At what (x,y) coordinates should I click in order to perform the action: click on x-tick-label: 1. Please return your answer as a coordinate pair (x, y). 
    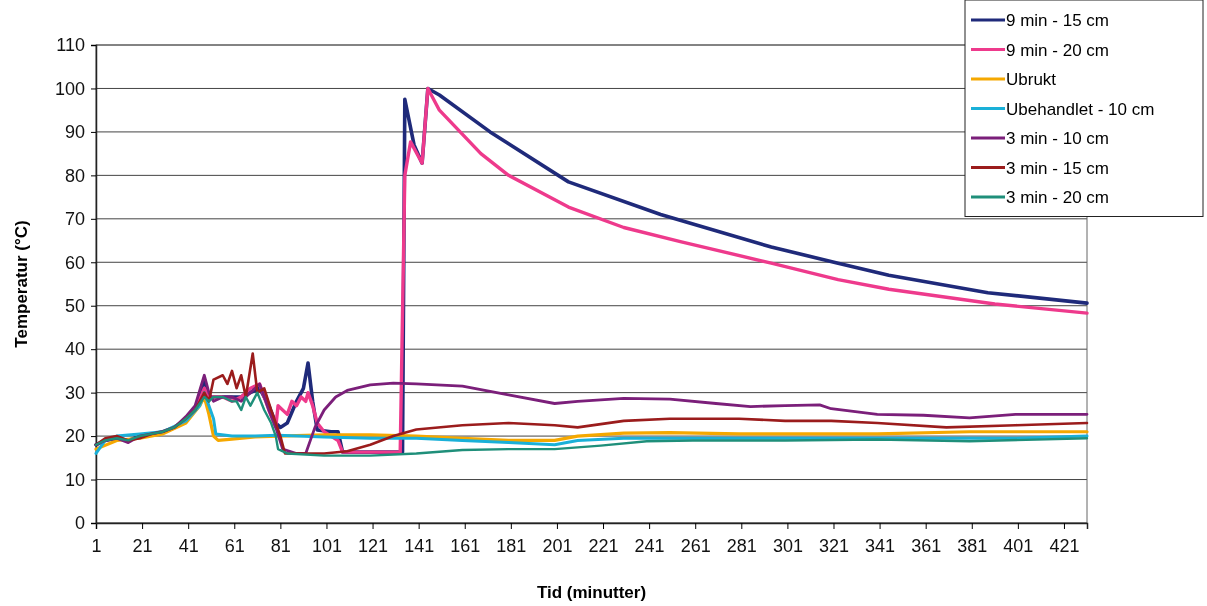
    Looking at the image, I should click on (96, 545).